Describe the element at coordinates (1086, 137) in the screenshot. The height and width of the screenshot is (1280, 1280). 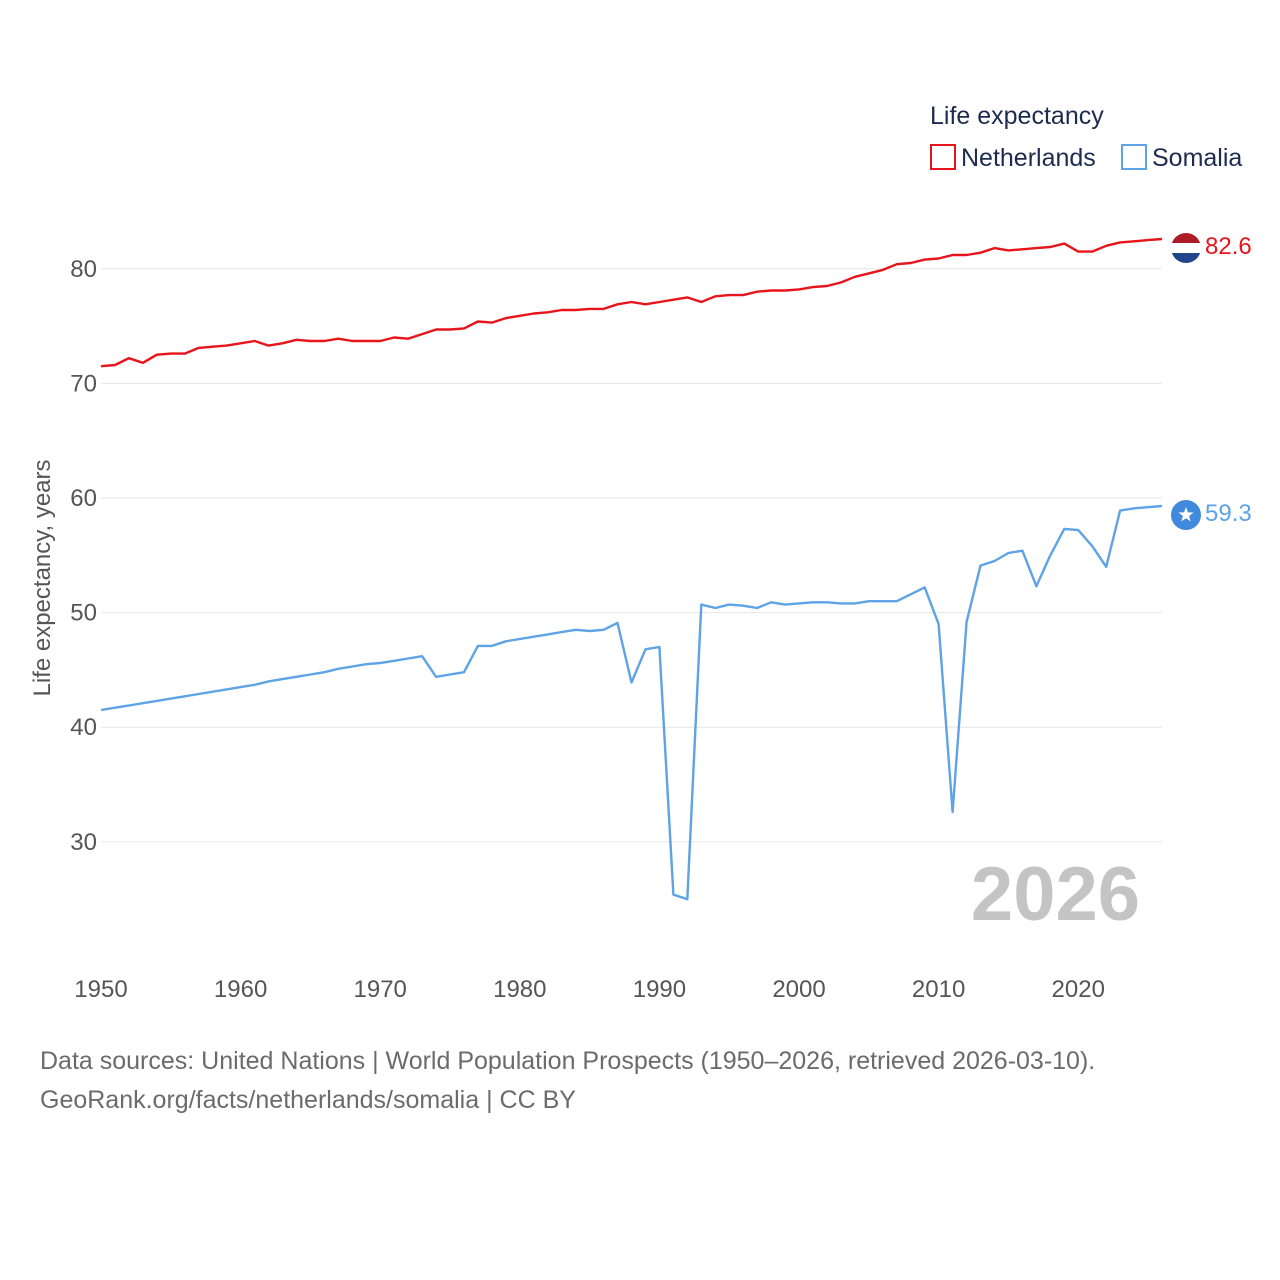
I see `legend: Life expectancy Netherlands Somalia` at that location.